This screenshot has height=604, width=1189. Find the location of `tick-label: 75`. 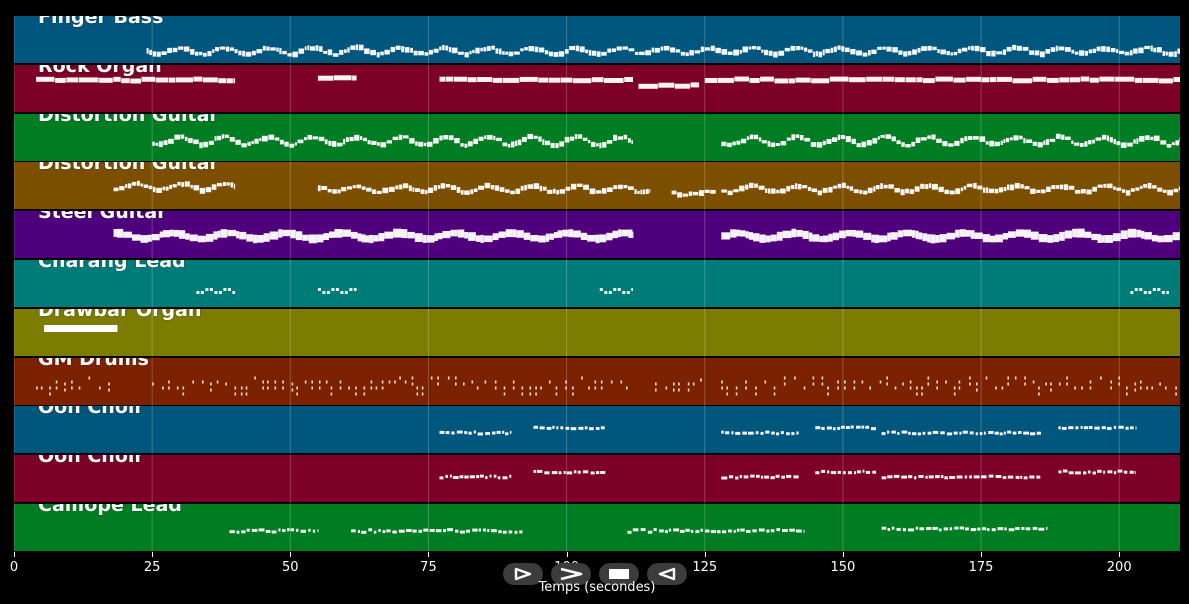

tick-label: 75 is located at coordinates (428, 567).